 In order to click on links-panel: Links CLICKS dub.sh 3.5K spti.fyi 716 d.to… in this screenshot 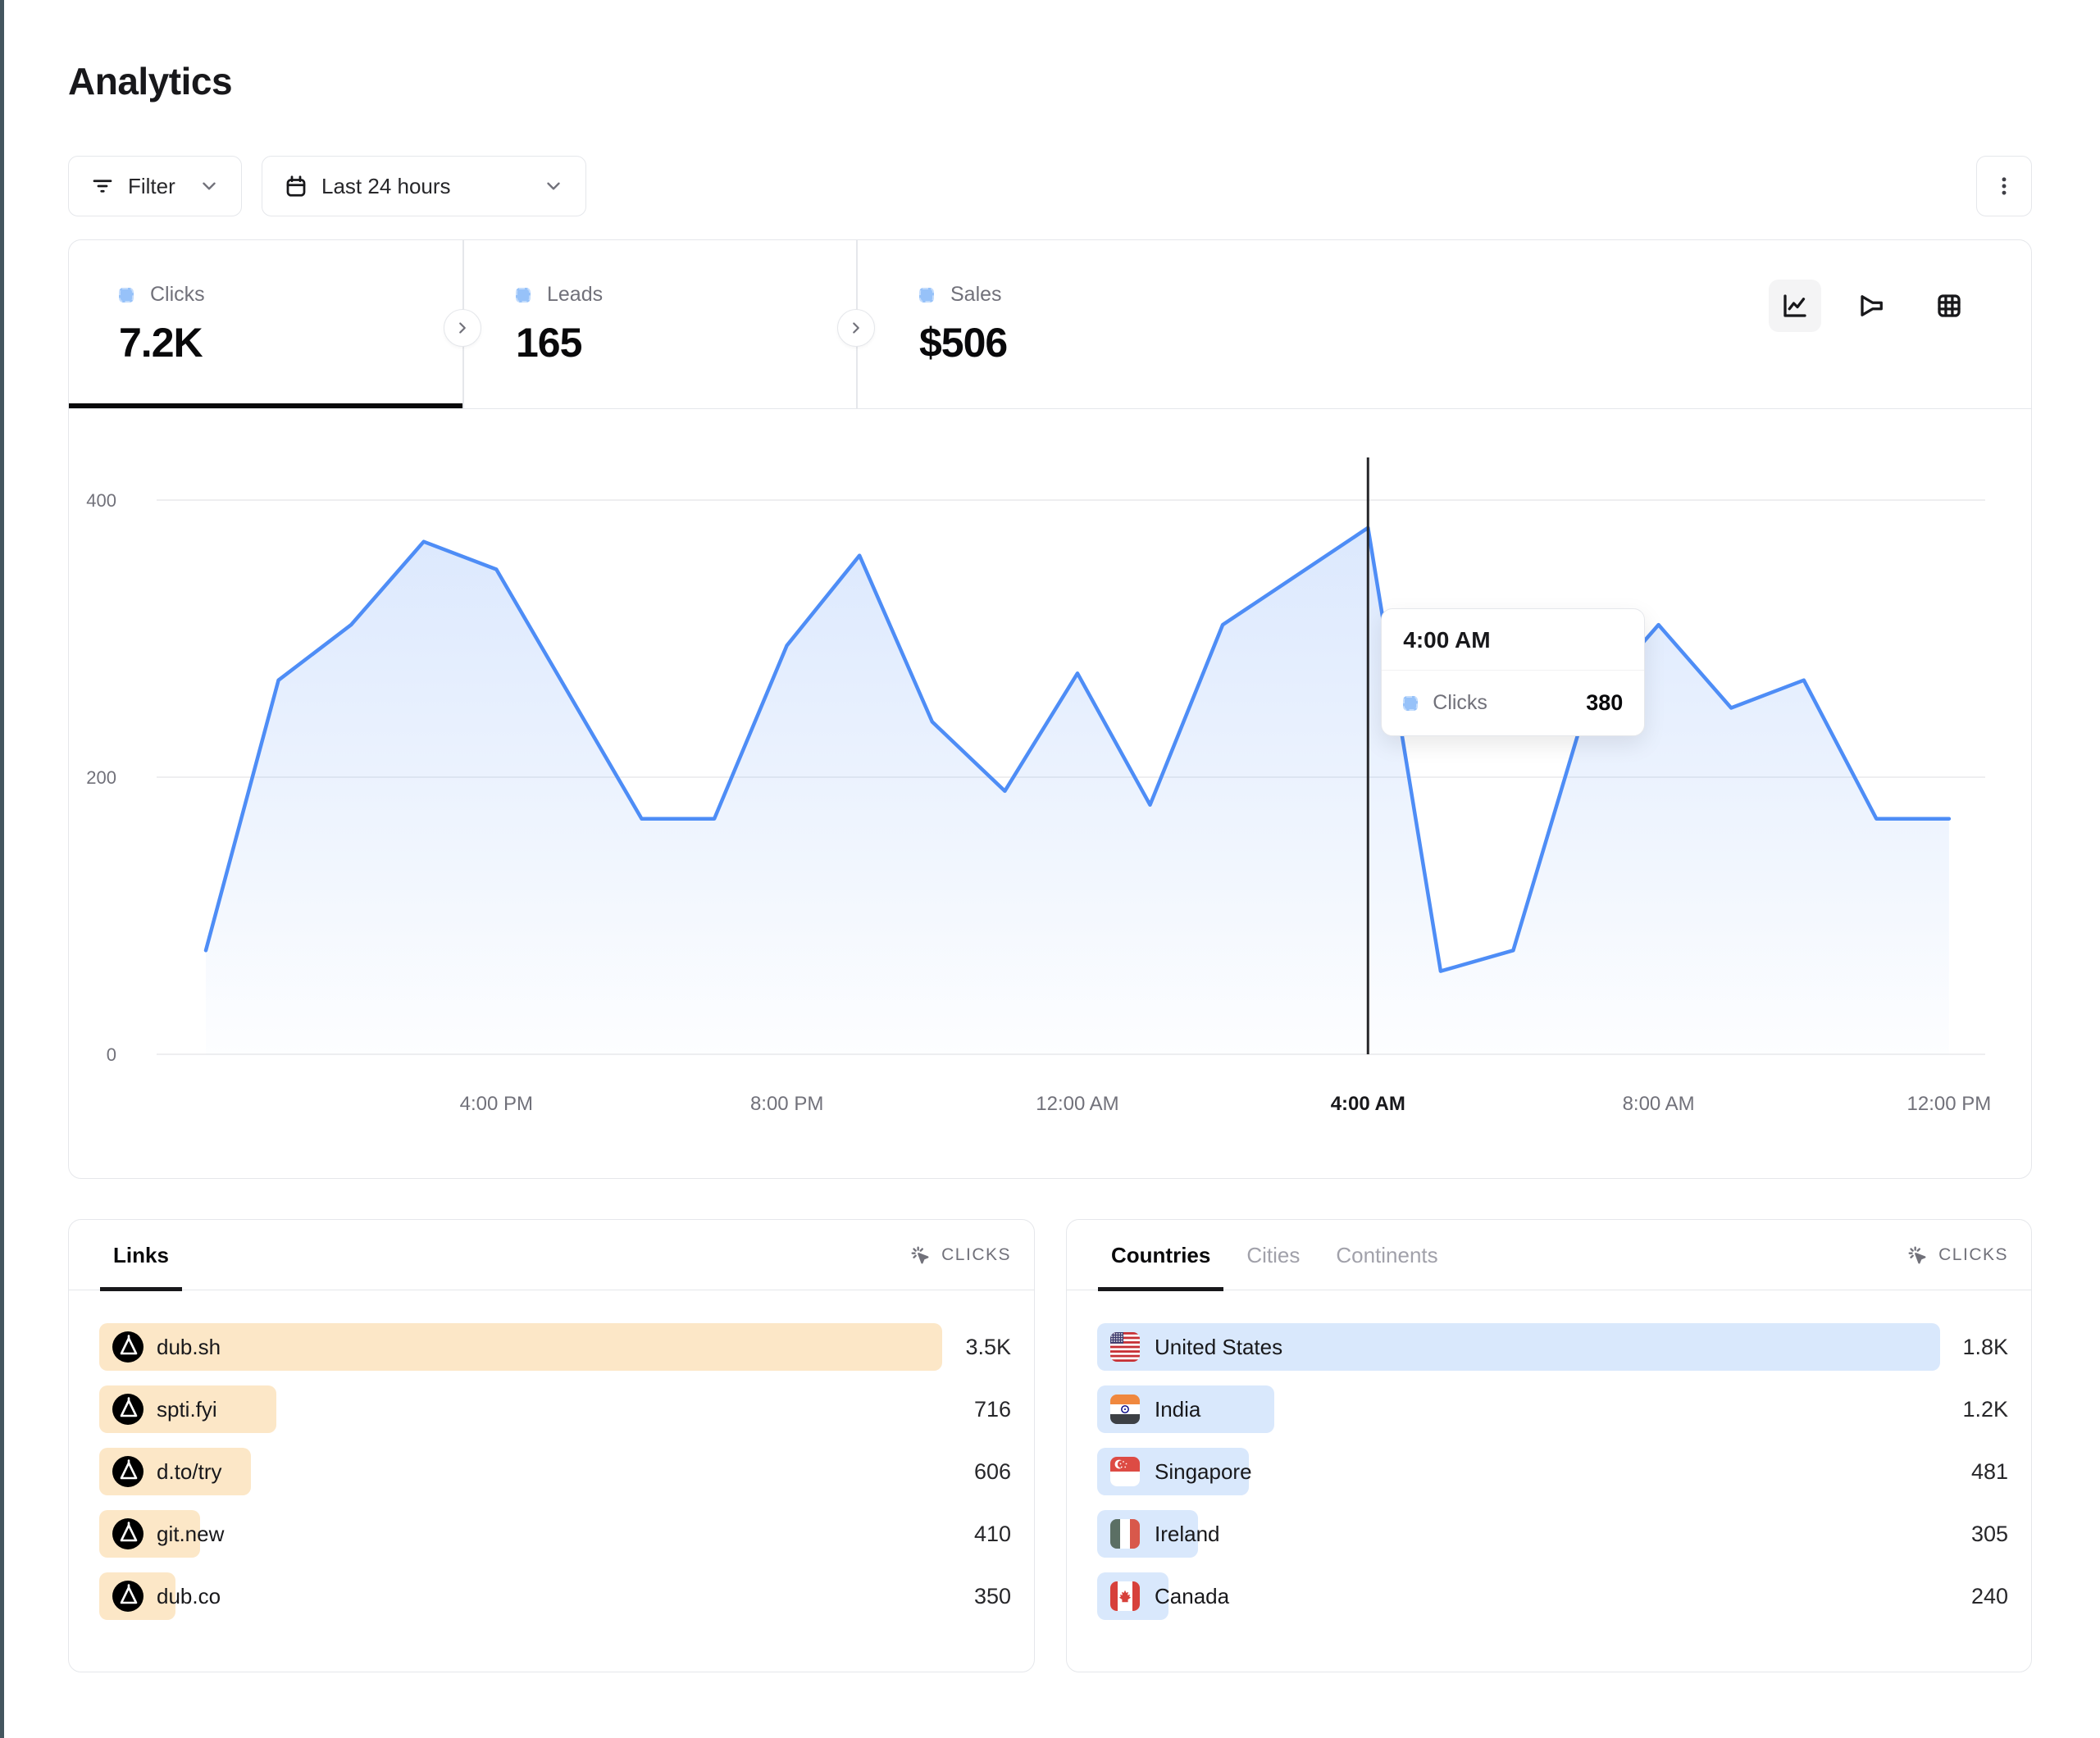, I will do `click(551, 1445)`.